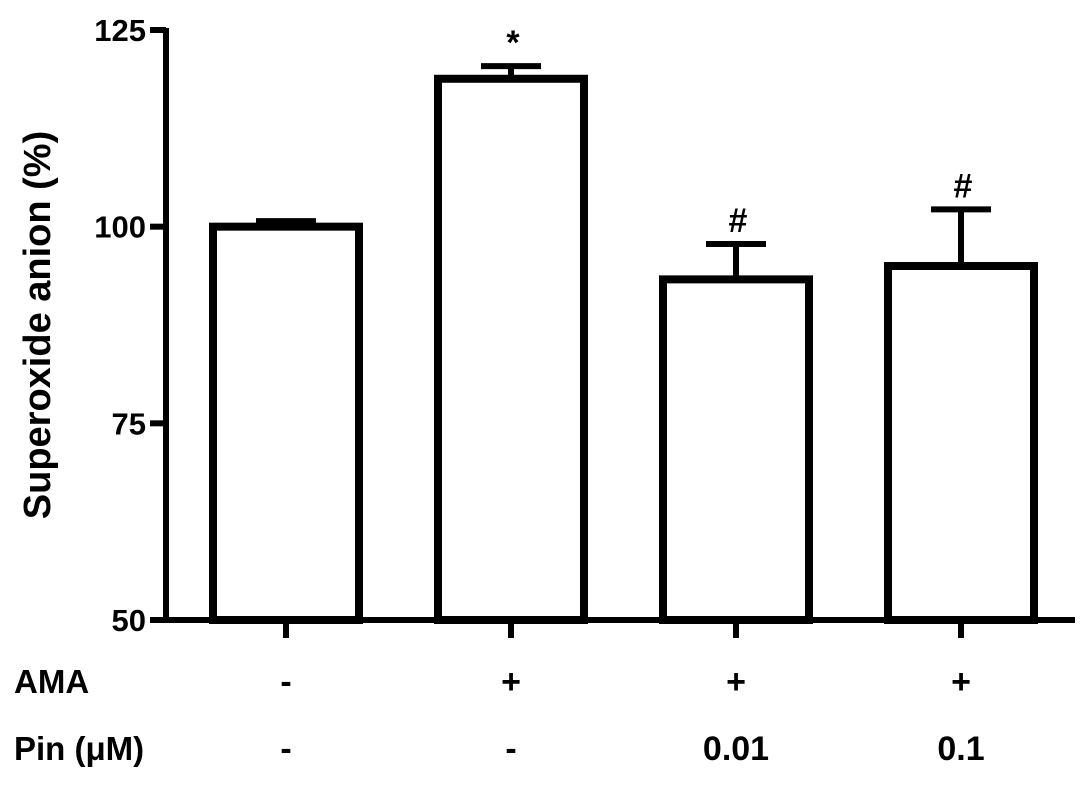  What do you see at coordinates (120, 227) in the screenshot?
I see `y-tick-label: 100` at bounding box center [120, 227].